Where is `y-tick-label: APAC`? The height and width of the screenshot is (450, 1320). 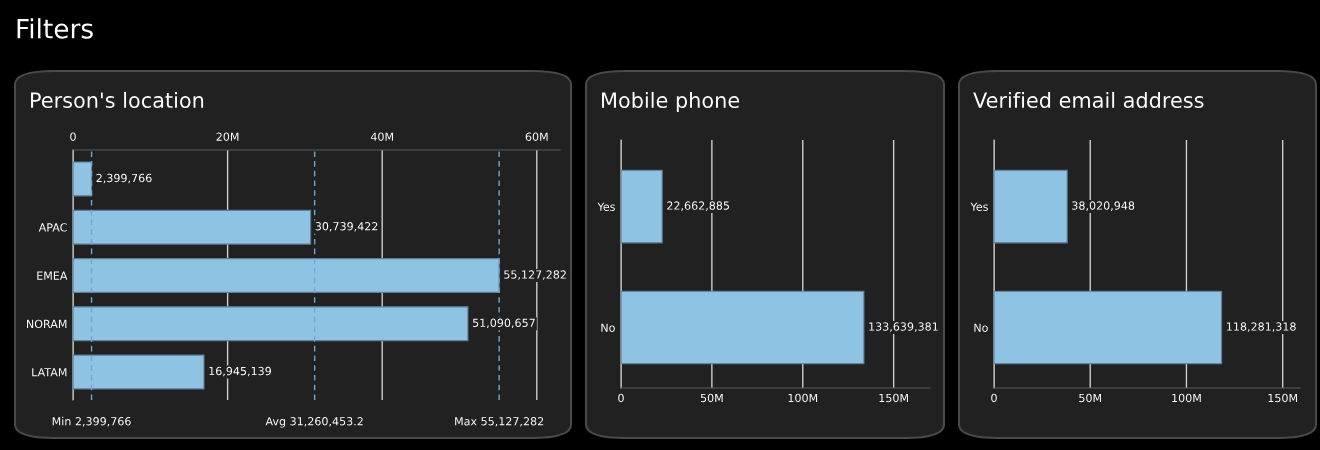 y-tick-label: APAC is located at coordinates (52, 227).